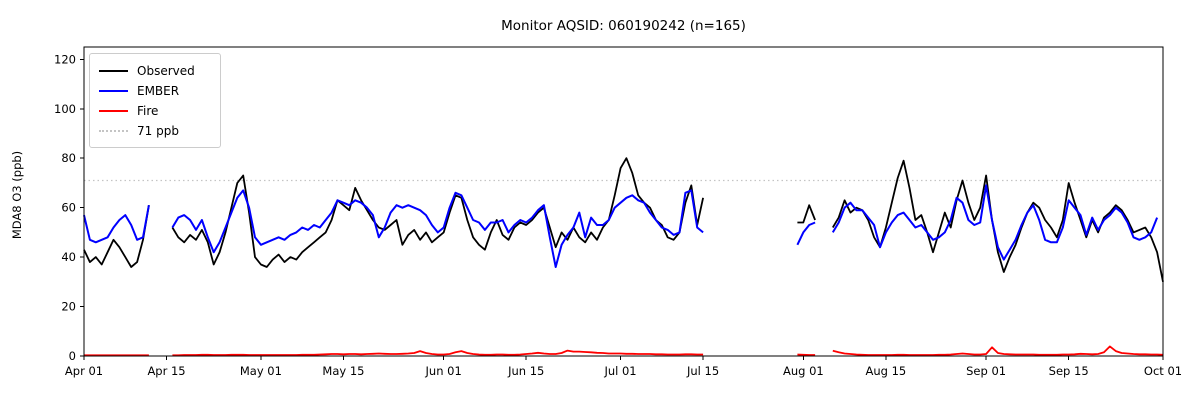 This screenshot has width=1200, height=400. I want to click on legend-label: 71 ppb, so click(158, 131).